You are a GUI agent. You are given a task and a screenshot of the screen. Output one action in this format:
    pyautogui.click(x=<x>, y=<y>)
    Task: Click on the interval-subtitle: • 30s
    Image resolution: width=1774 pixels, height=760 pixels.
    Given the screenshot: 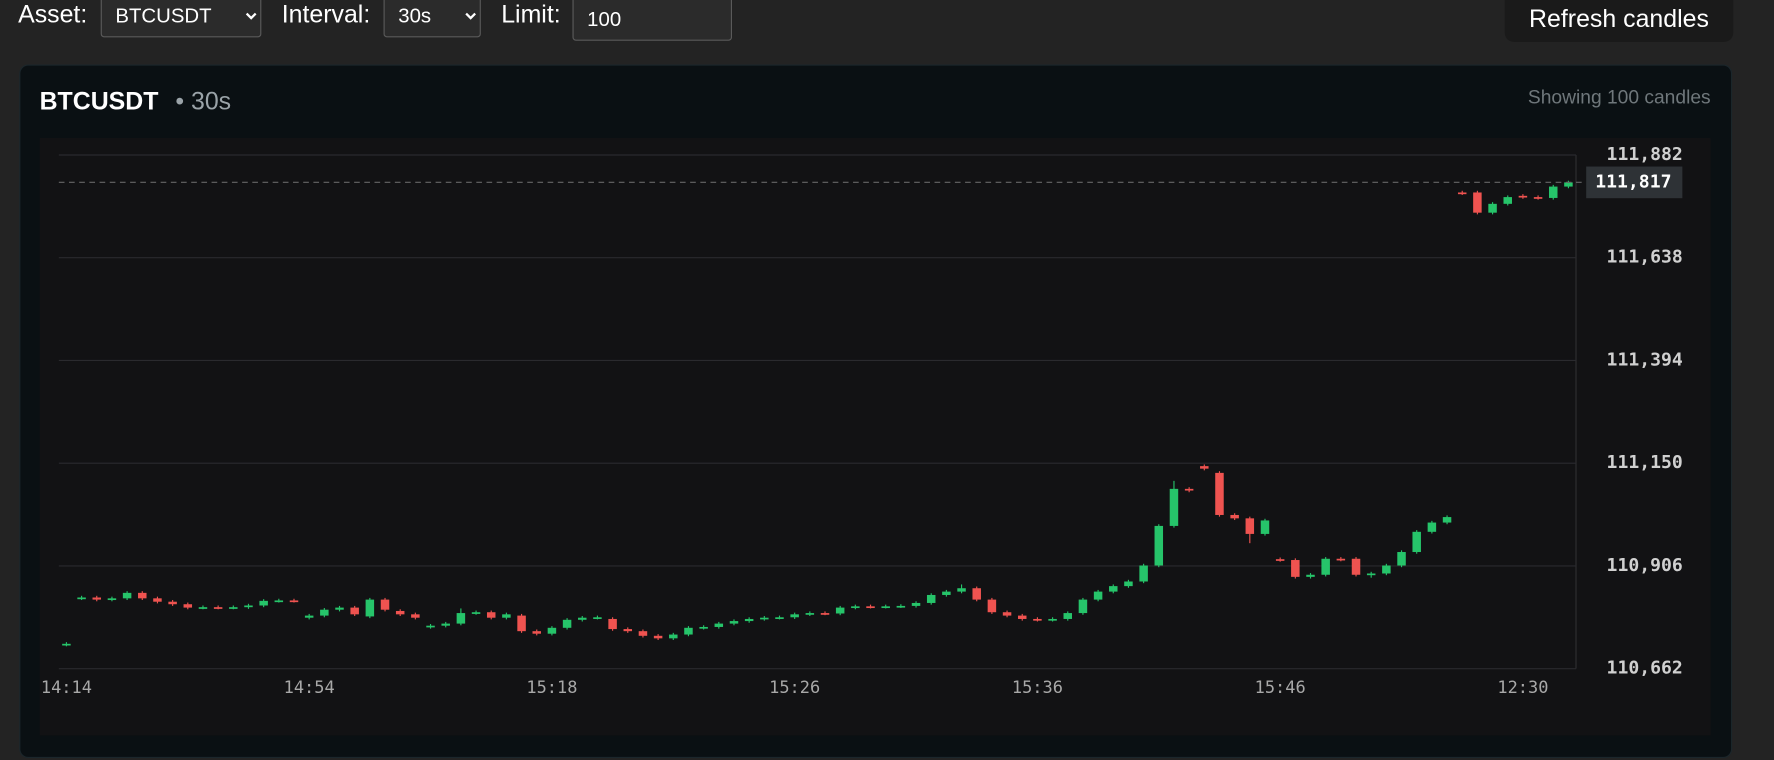 What is the action you would take?
    pyautogui.click(x=203, y=102)
    